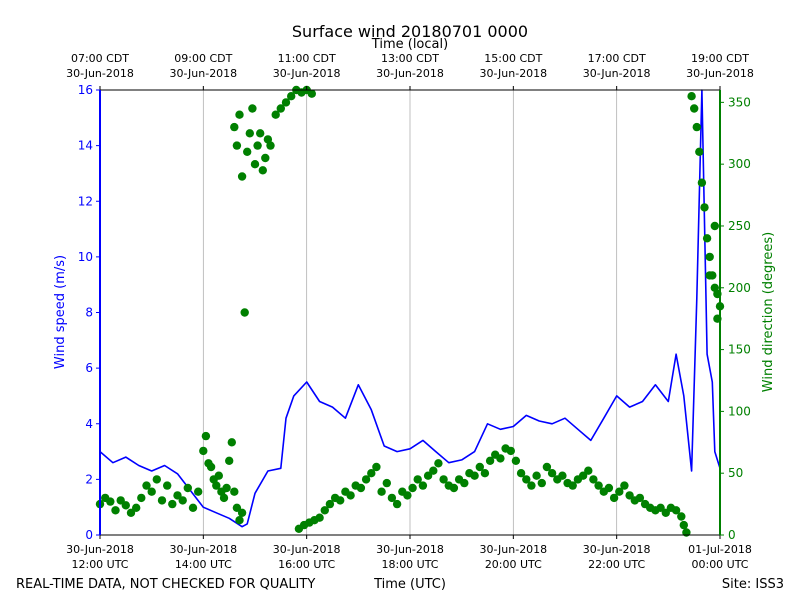 This screenshot has width=800, height=600. What do you see at coordinates (720, 549) in the screenshot?
I see `x-tick-date: 01-Jul-2018` at bounding box center [720, 549].